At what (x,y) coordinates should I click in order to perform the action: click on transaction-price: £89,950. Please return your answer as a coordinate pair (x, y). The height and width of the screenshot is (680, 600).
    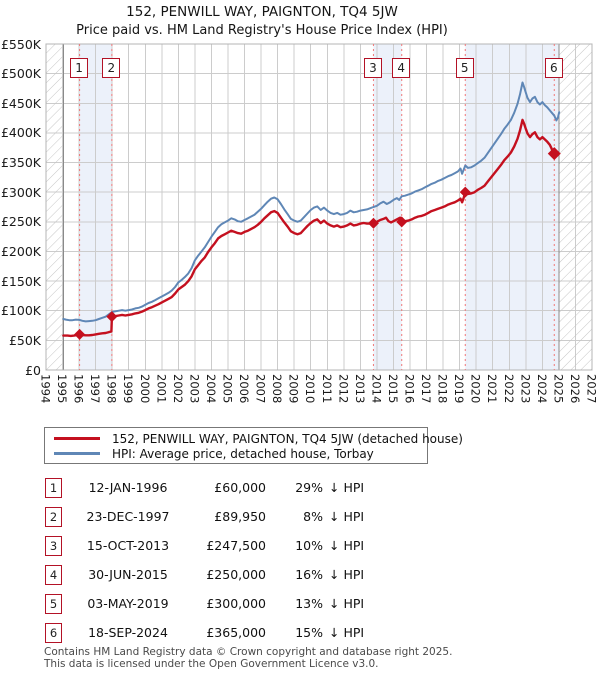
    Looking at the image, I should click on (240, 516).